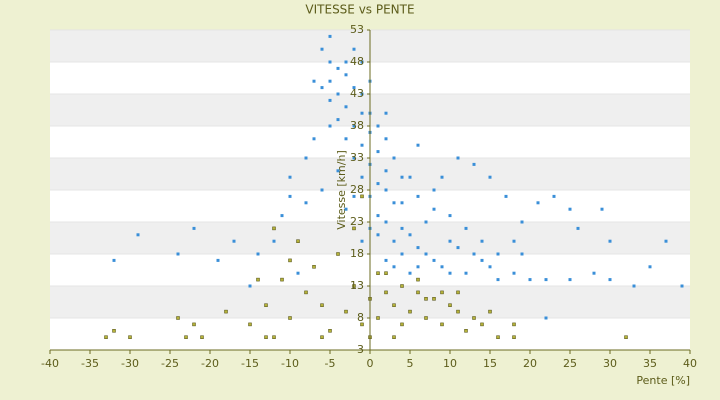 This screenshot has height=400, width=720. What do you see at coordinates (610, 363) in the screenshot?
I see `x-tick-label: 30` at bounding box center [610, 363].